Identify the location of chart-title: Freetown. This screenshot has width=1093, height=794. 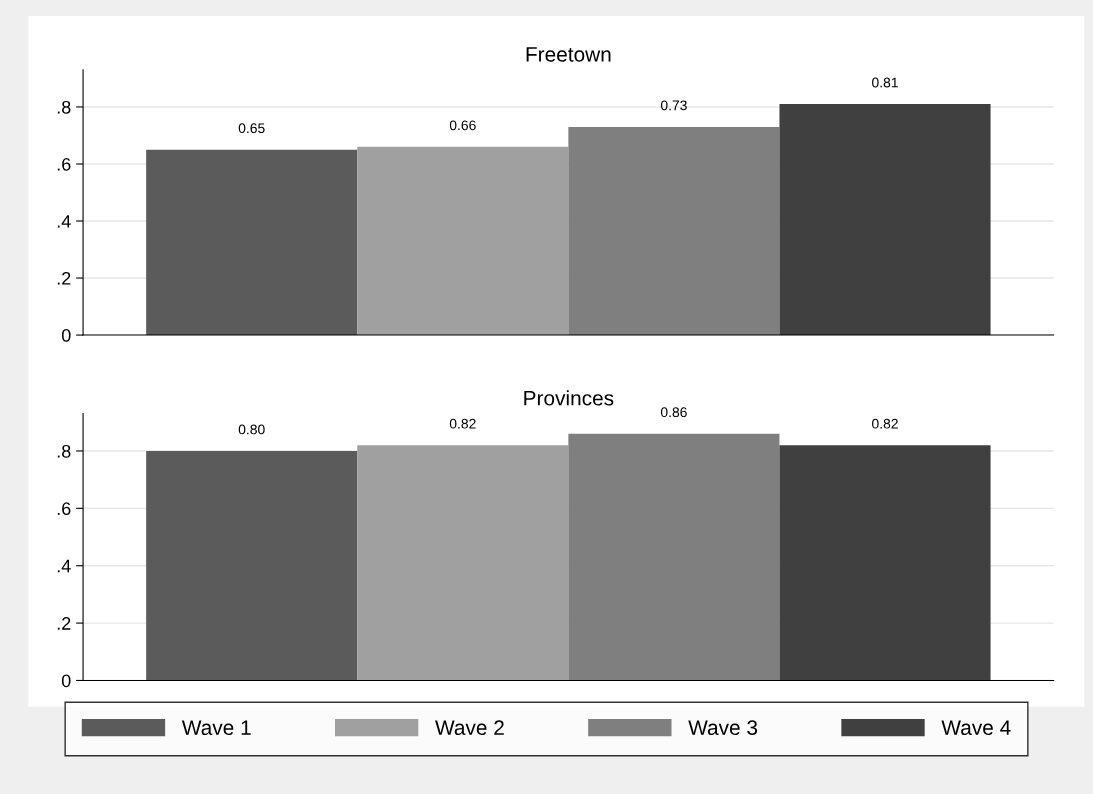
(568, 54).